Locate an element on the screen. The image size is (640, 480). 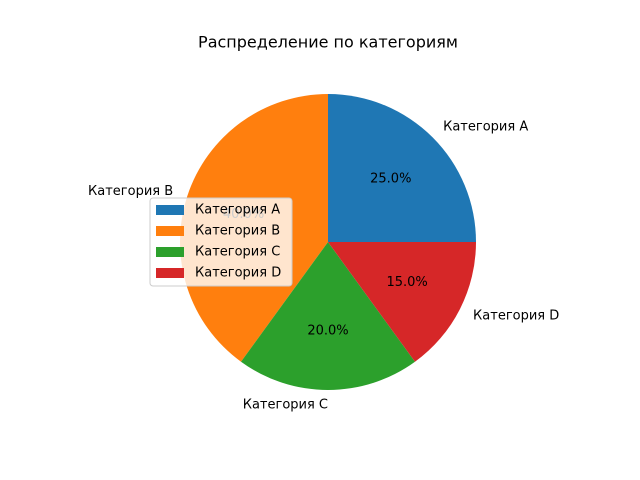
legend-label: Категория C is located at coordinates (237, 252).